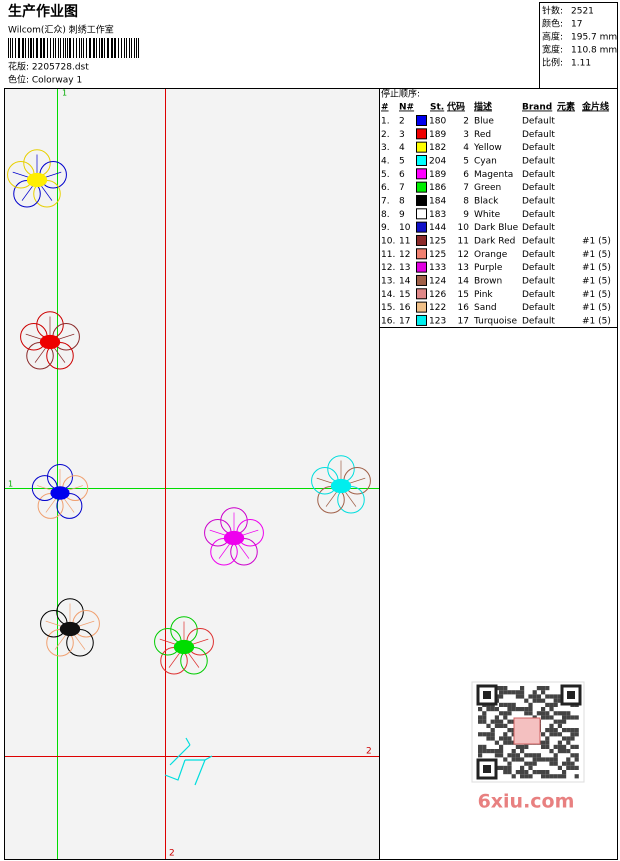  Describe the element at coordinates (437, 255) in the screenshot. I see `stitches: 125` at that location.